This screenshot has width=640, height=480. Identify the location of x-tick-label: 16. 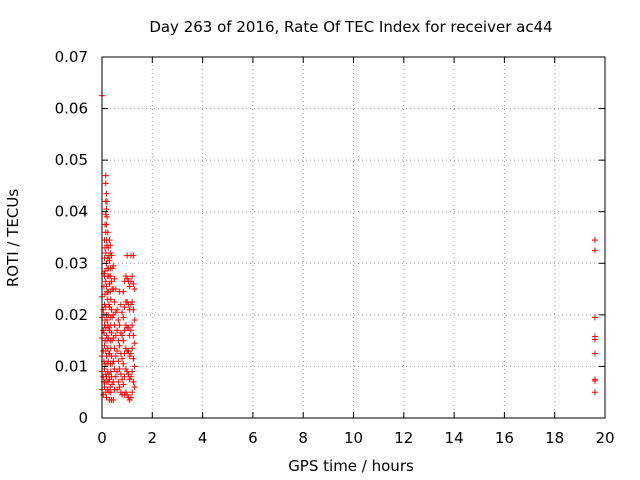
(504, 438).